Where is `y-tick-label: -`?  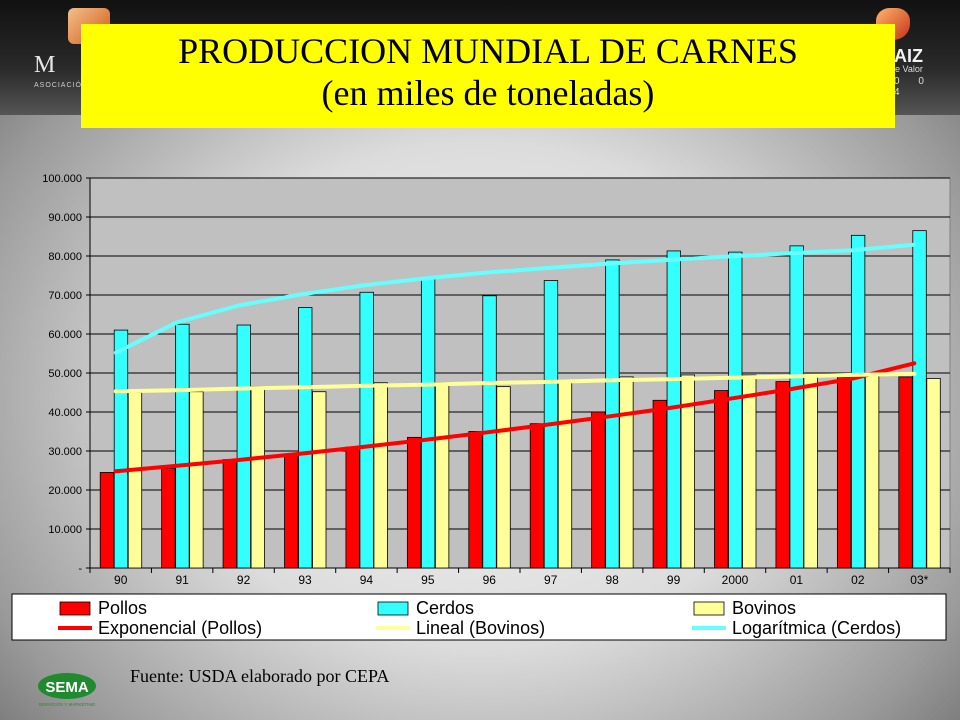
y-tick-label: - is located at coordinates (80, 569).